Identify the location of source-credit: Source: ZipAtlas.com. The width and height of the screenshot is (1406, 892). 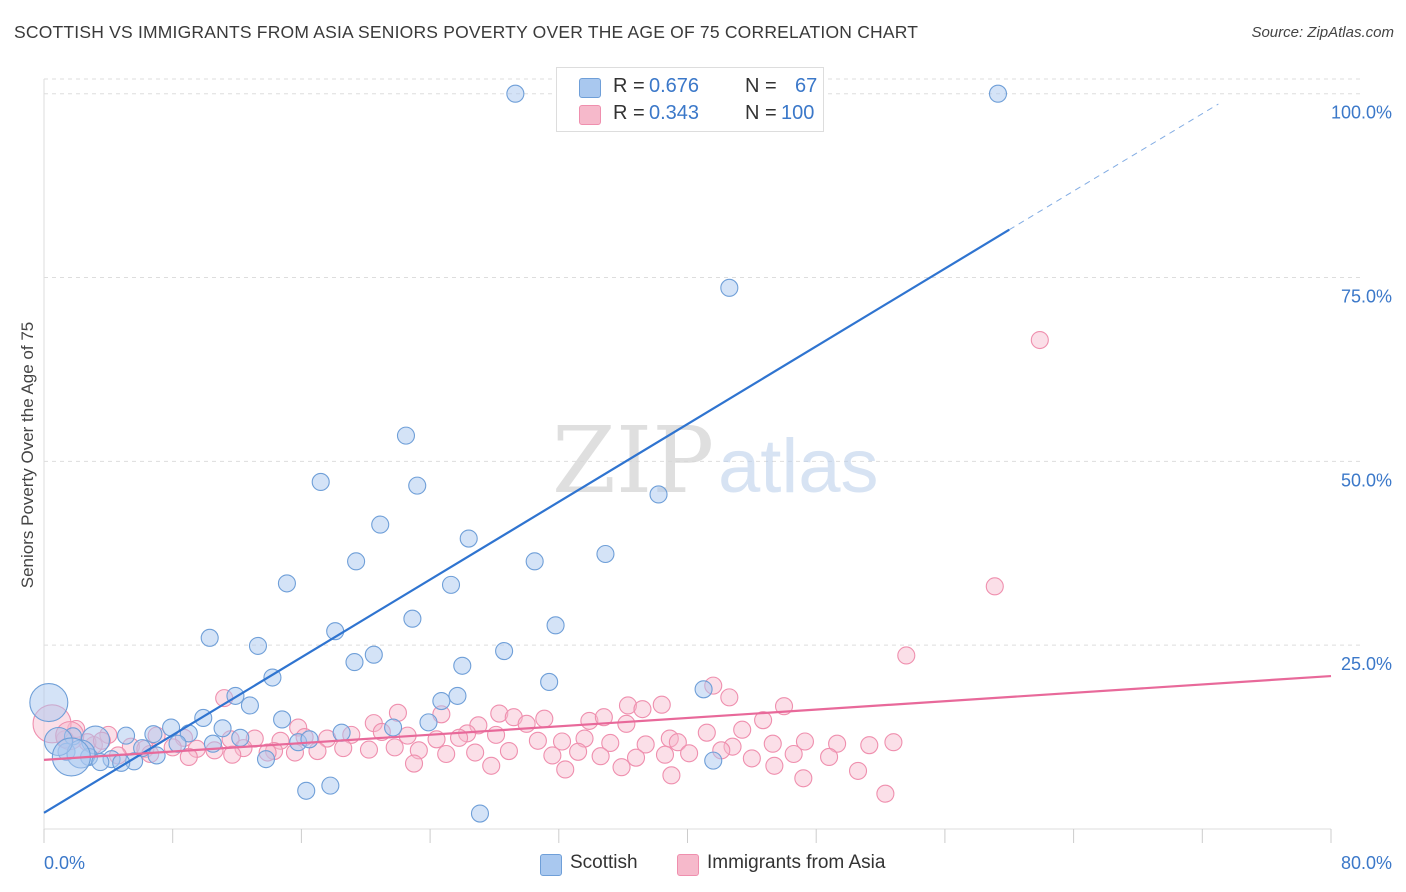
(1322, 32).